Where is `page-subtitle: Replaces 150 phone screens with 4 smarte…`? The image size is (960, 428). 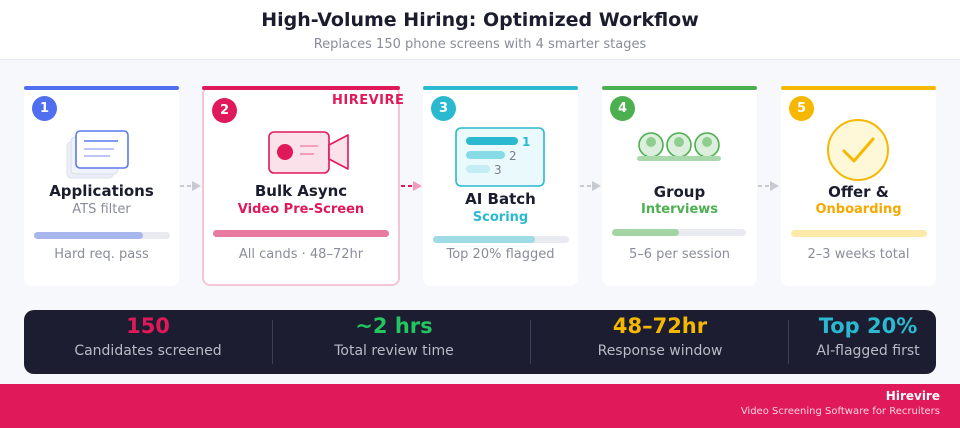 page-subtitle: Replaces 150 phone screens with 4 smarte… is located at coordinates (480, 44).